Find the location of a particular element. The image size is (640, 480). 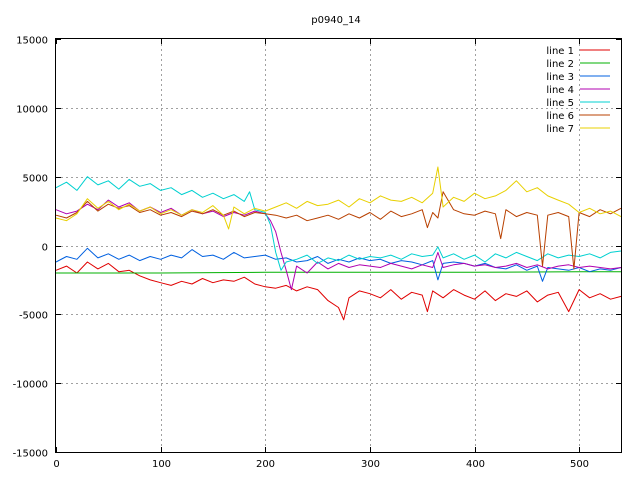

y-tick-label: 5000 is located at coordinates (35, 179).